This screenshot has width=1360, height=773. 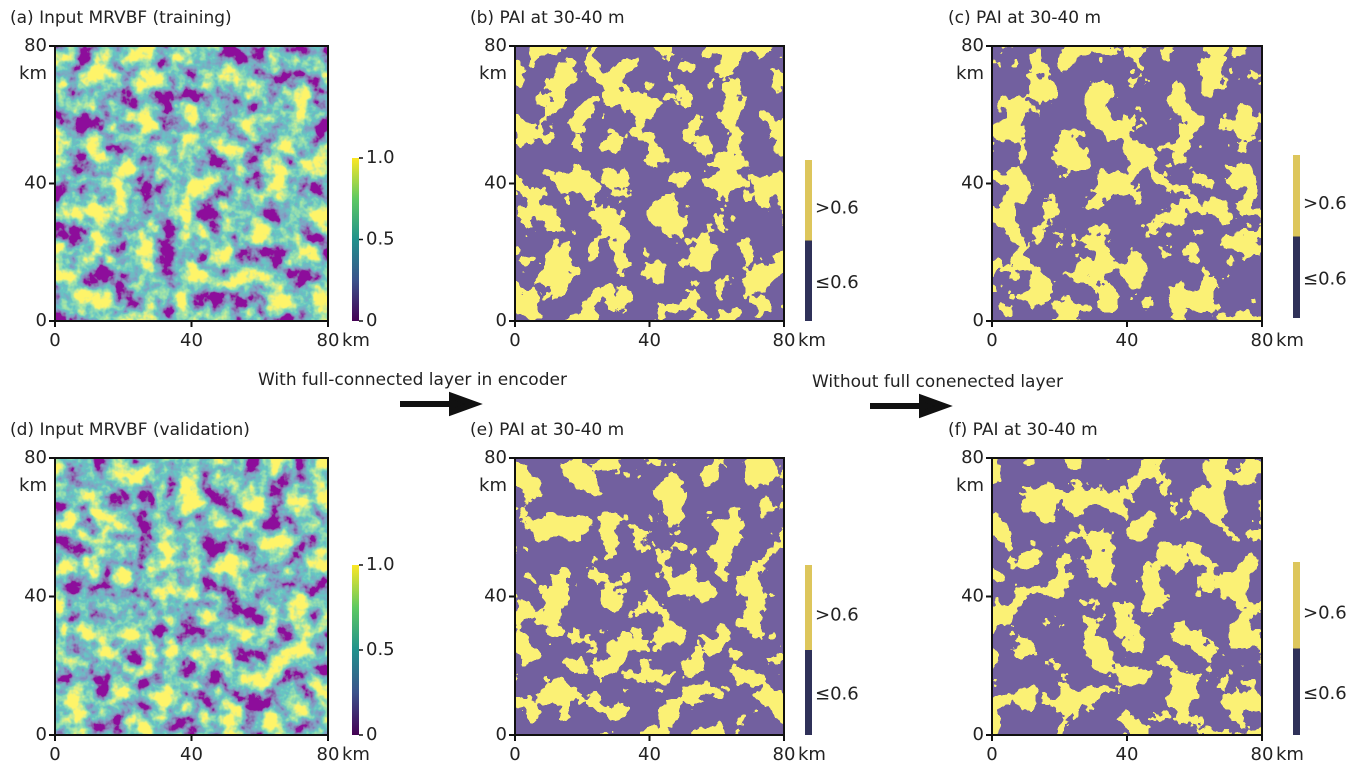 I want to click on panel-title: (a) Input MRVBF (training), so click(x=121, y=18).